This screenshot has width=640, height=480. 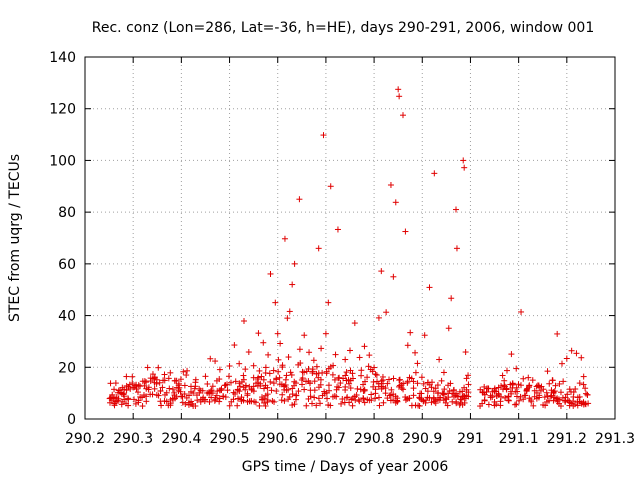 What do you see at coordinates (181, 439) in the screenshot?
I see `x-tick-label: 290.4` at bounding box center [181, 439].